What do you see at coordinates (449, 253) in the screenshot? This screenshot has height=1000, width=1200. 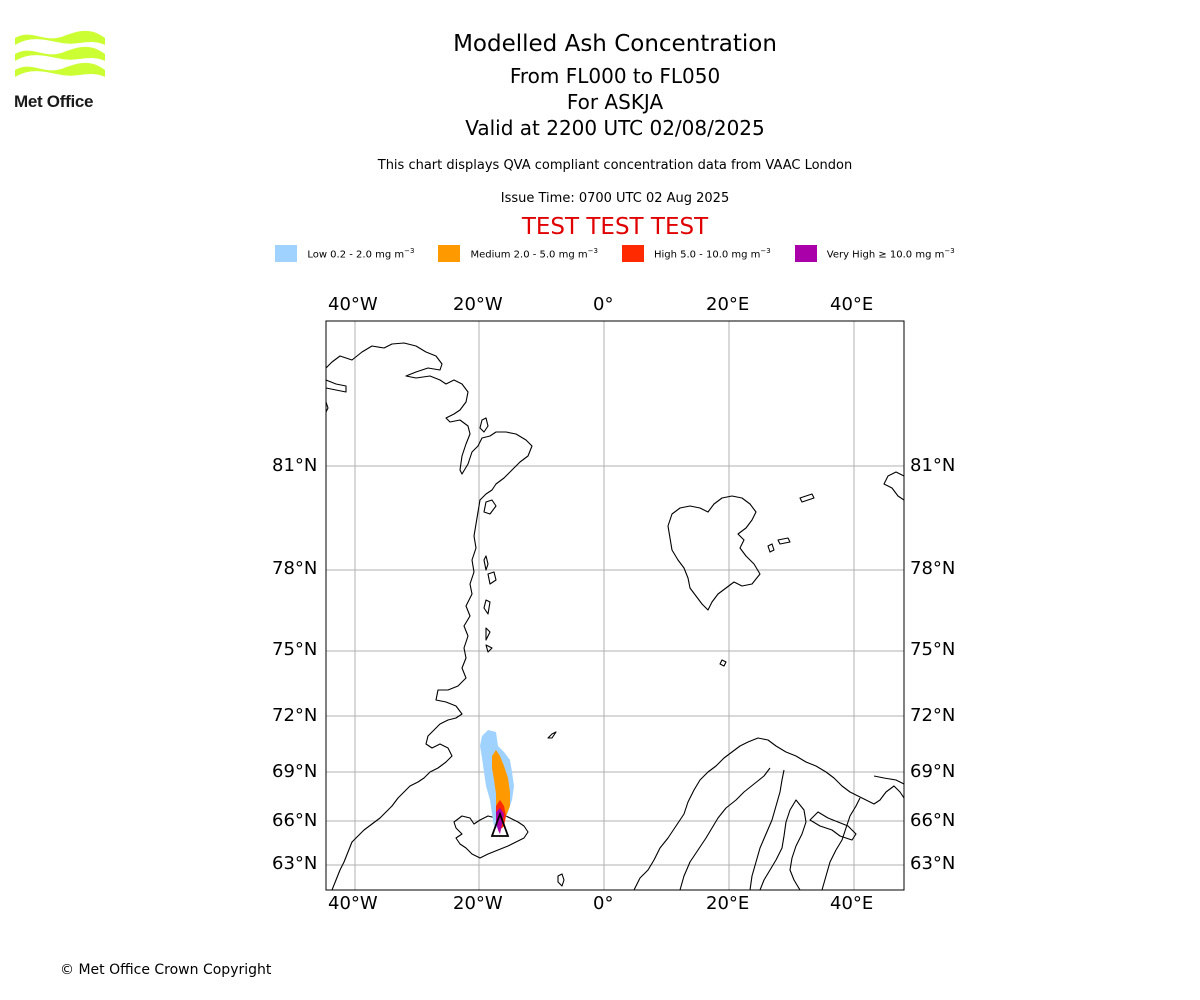 I see `legend-swatch-medium` at bounding box center [449, 253].